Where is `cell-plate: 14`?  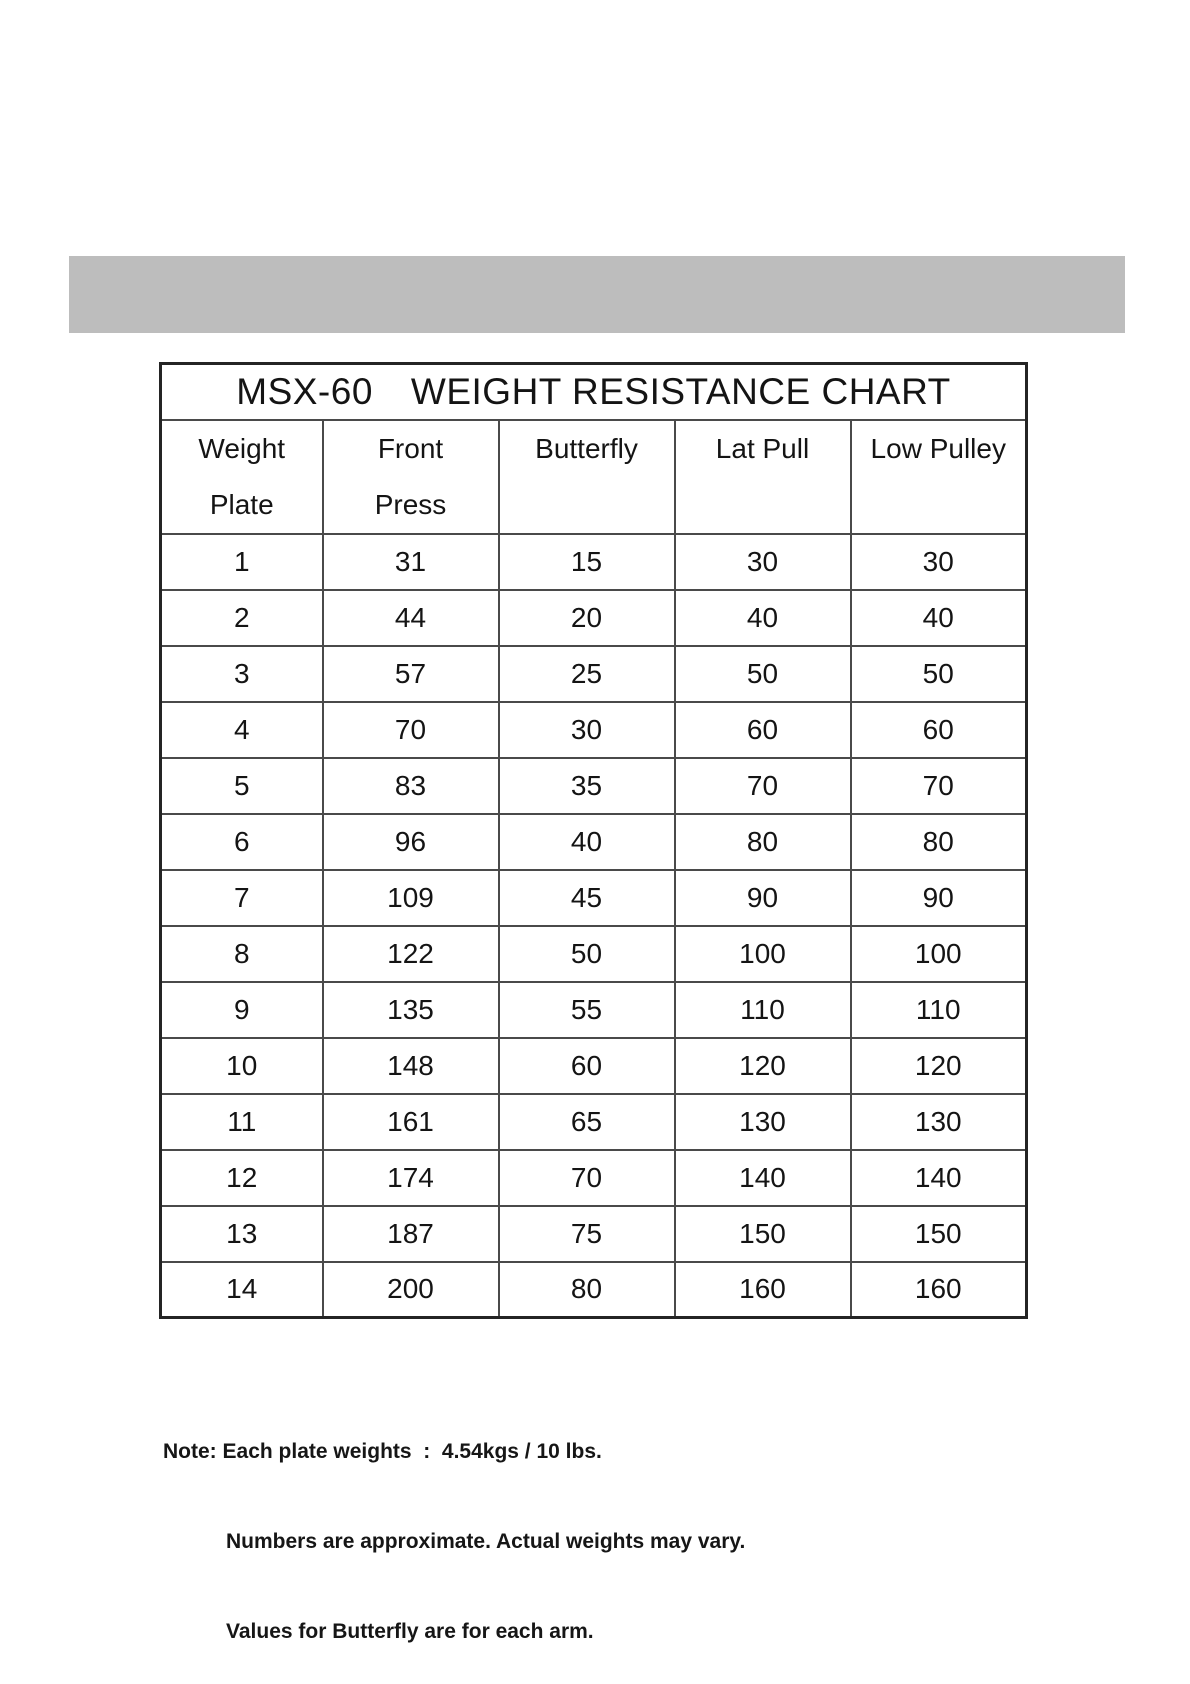 cell-plate: 14 is located at coordinates (241, 1289).